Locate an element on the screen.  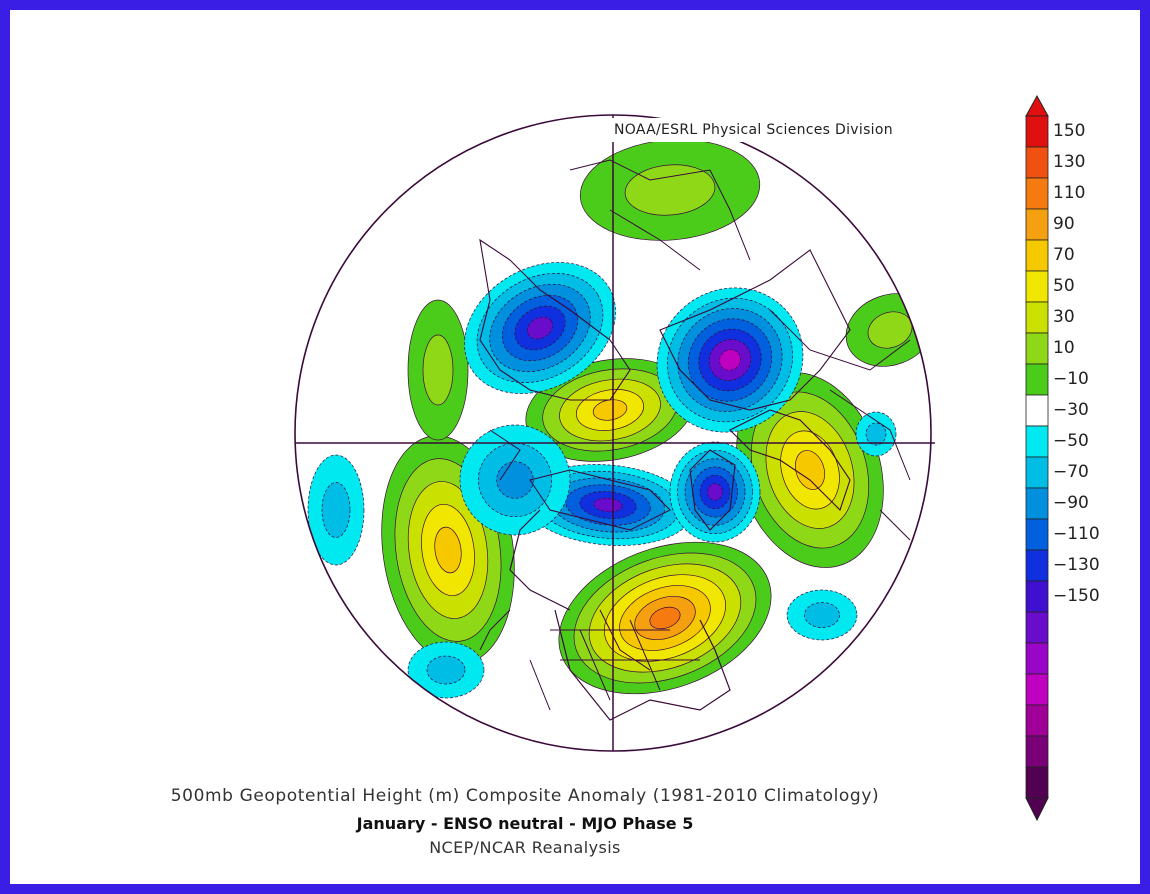
ridge-arctic is located at coordinates (610, 410).